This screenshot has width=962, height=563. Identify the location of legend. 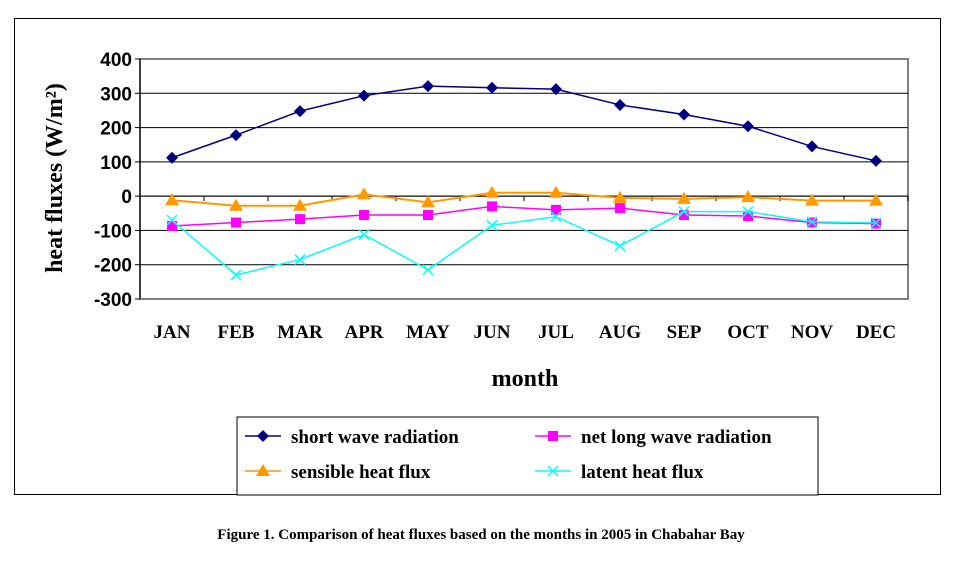
(527, 456).